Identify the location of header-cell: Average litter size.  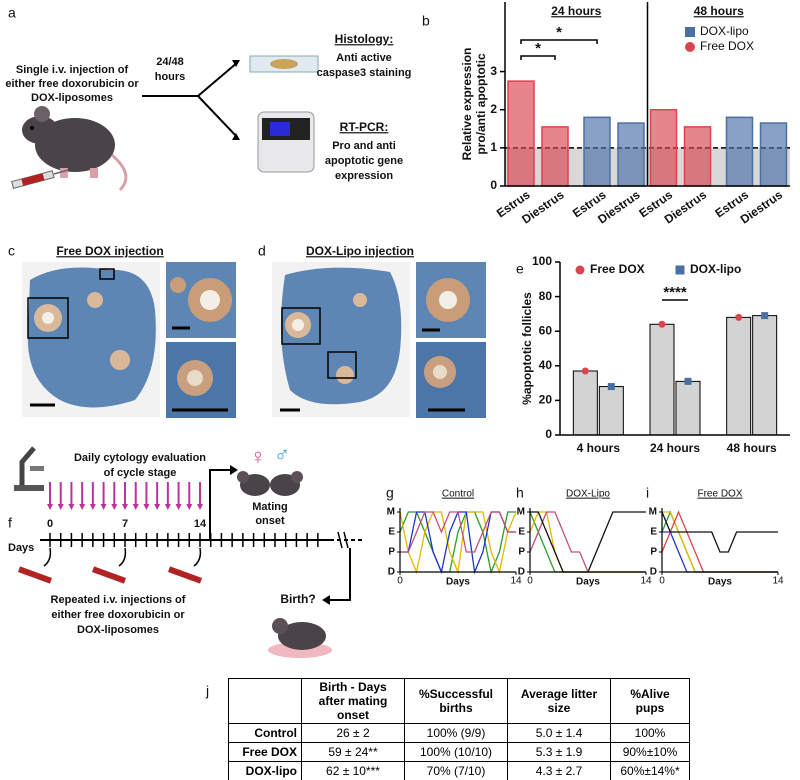
(559, 701).